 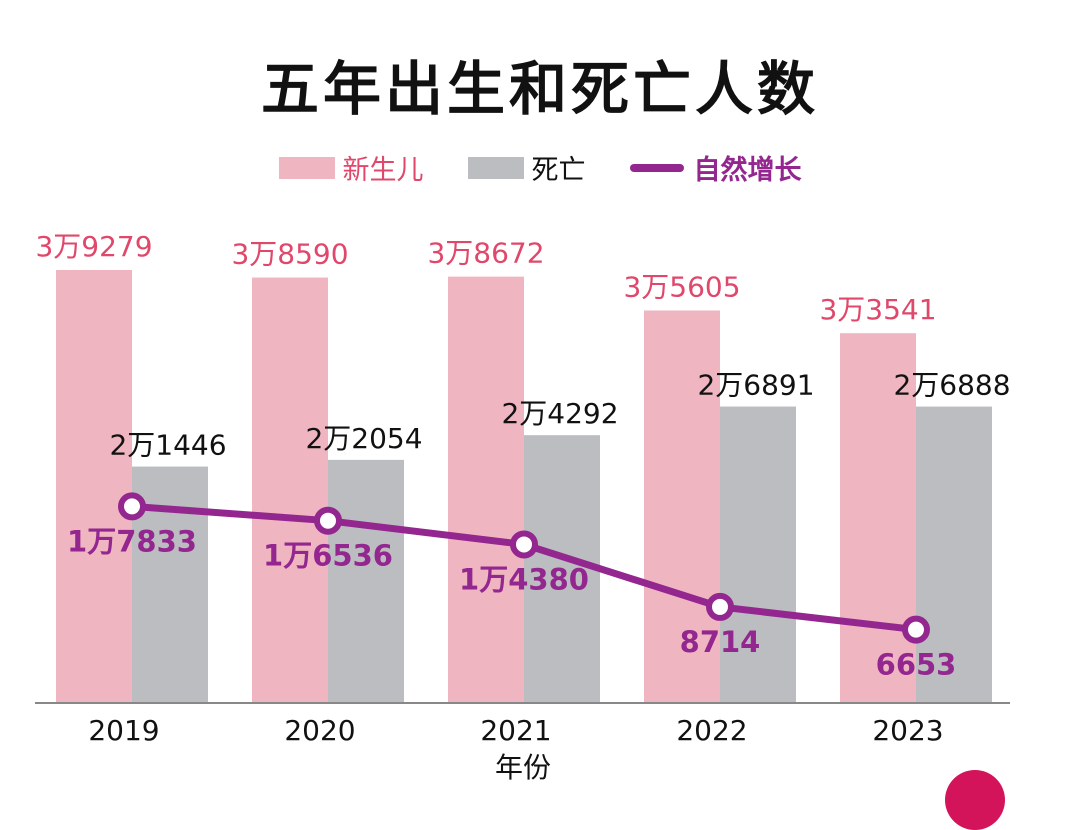 I want to click on data-label-death-2023: 2万6888, so click(x=951, y=385).